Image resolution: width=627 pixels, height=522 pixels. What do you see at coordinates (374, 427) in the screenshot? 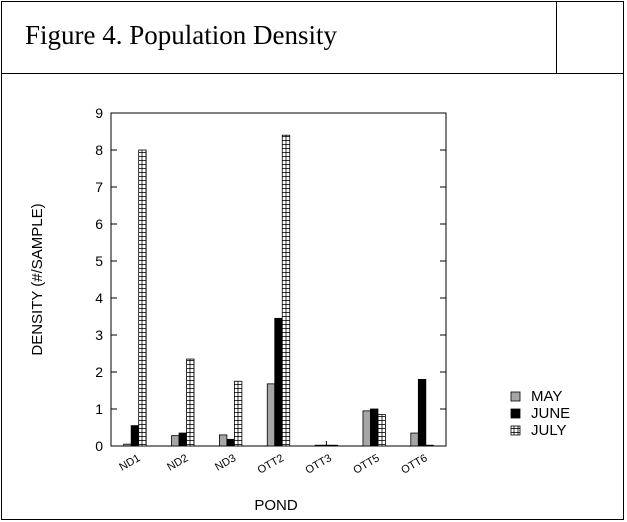
I see `bar-june-ott5` at bounding box center [374, 427].